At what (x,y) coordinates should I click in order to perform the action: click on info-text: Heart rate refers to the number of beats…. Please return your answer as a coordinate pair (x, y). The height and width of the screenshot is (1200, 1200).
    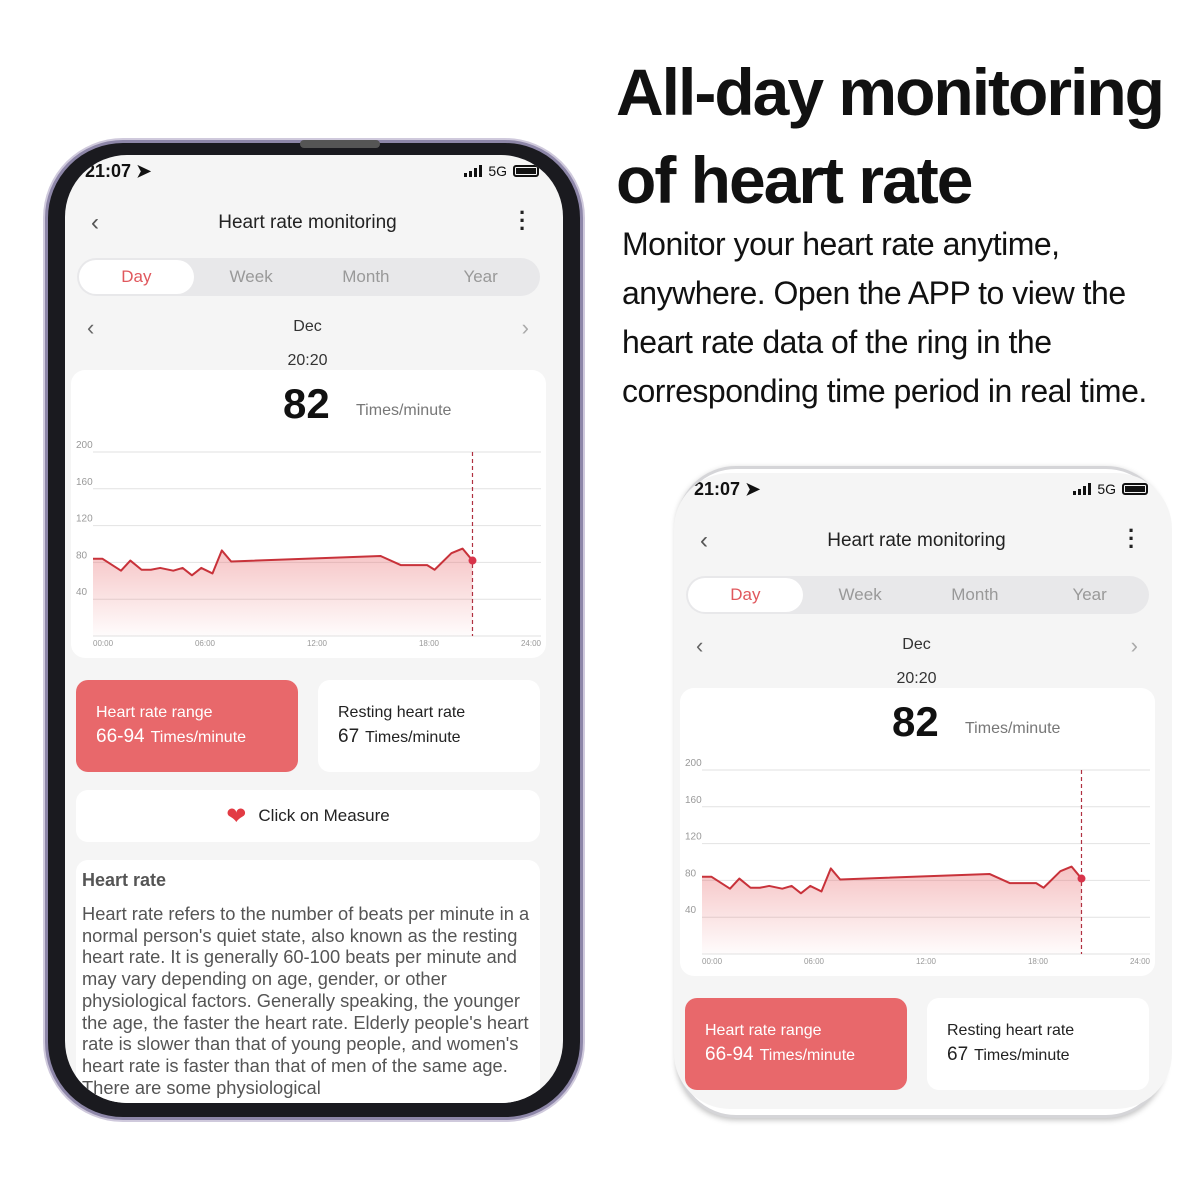
    Looking at the image, I should click on (306, 1000).